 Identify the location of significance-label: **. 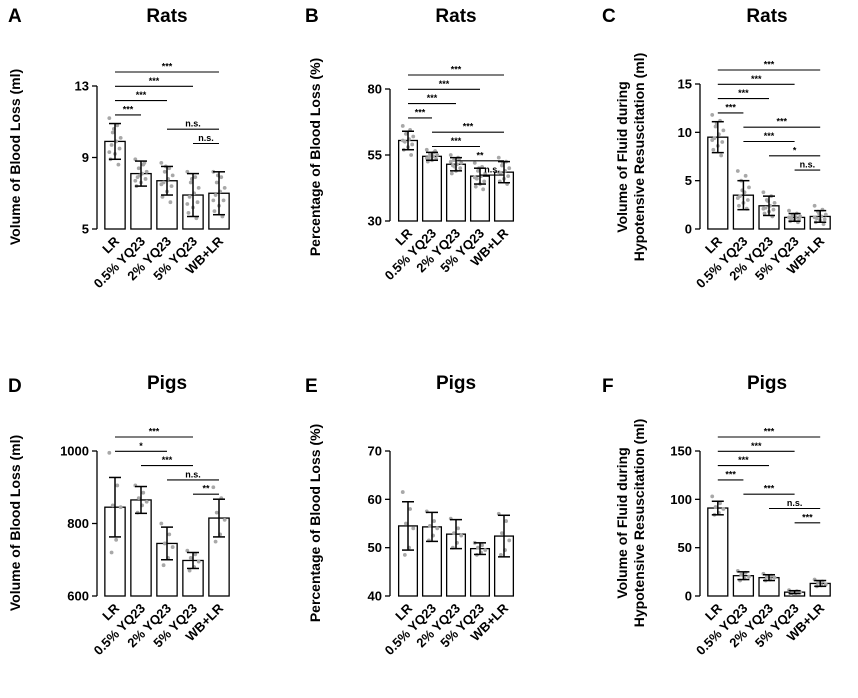
(480, 155).